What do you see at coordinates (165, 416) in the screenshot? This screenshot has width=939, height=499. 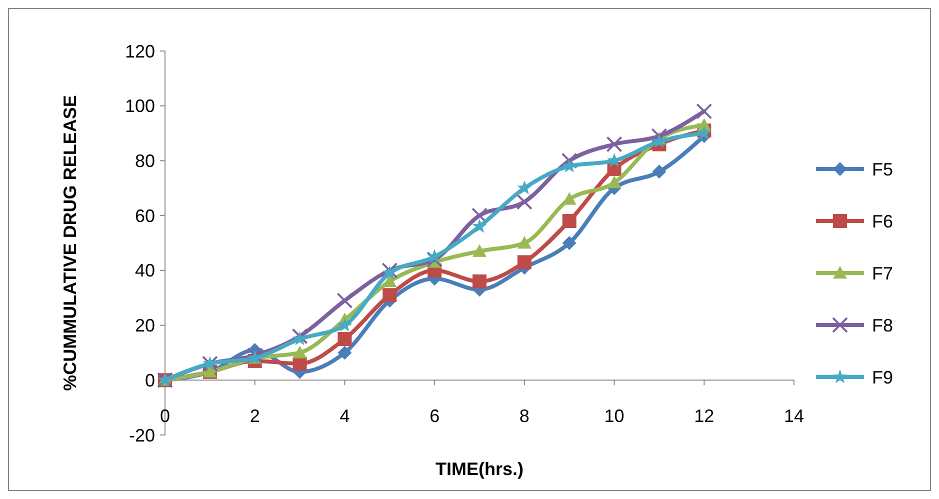 I see `x-tick-label: 0` at bounding box center [165, 416].